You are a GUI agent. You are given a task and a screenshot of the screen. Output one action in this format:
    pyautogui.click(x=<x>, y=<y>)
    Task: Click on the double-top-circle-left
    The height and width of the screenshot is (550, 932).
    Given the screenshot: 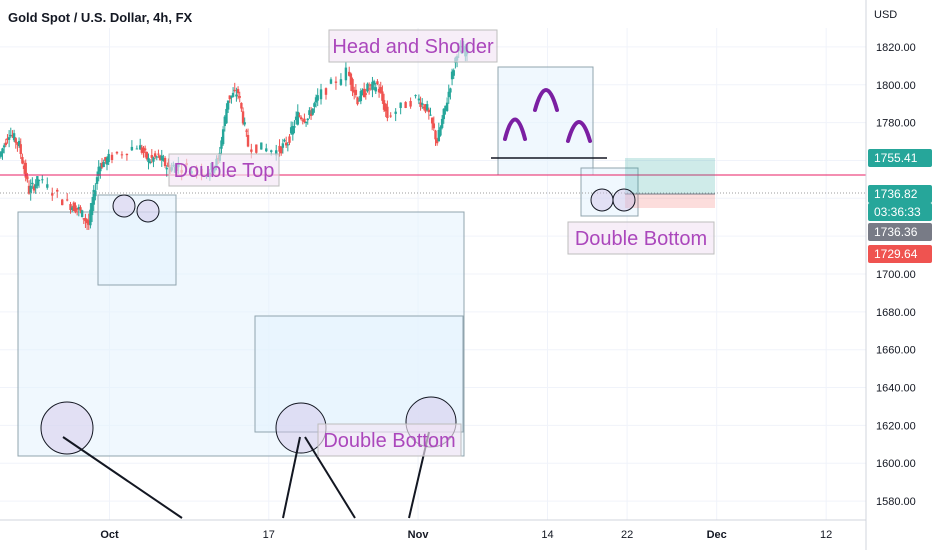 What is the action you would take?
    pyautogui.click(x=124, y=206)
    